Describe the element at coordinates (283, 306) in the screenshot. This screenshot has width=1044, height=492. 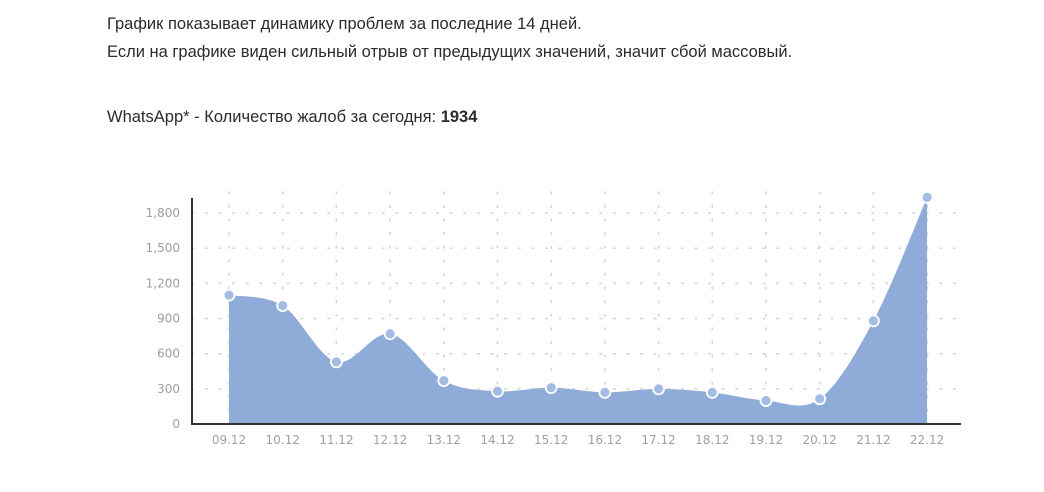
I see `data-point-10.12` at that location.